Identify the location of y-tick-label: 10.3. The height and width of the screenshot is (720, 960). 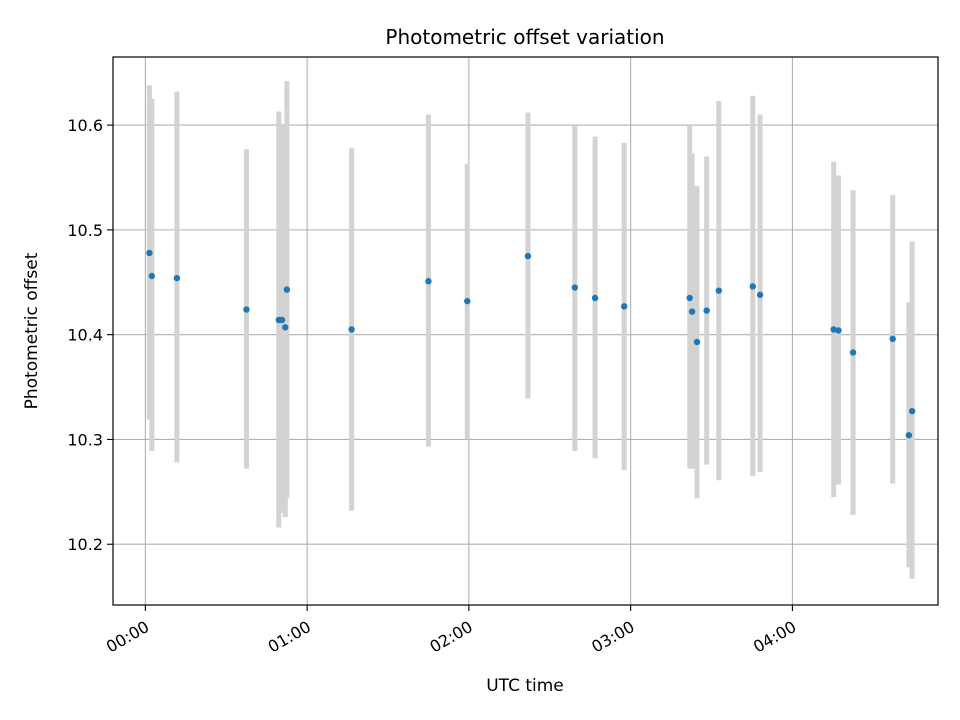
(85, 439).